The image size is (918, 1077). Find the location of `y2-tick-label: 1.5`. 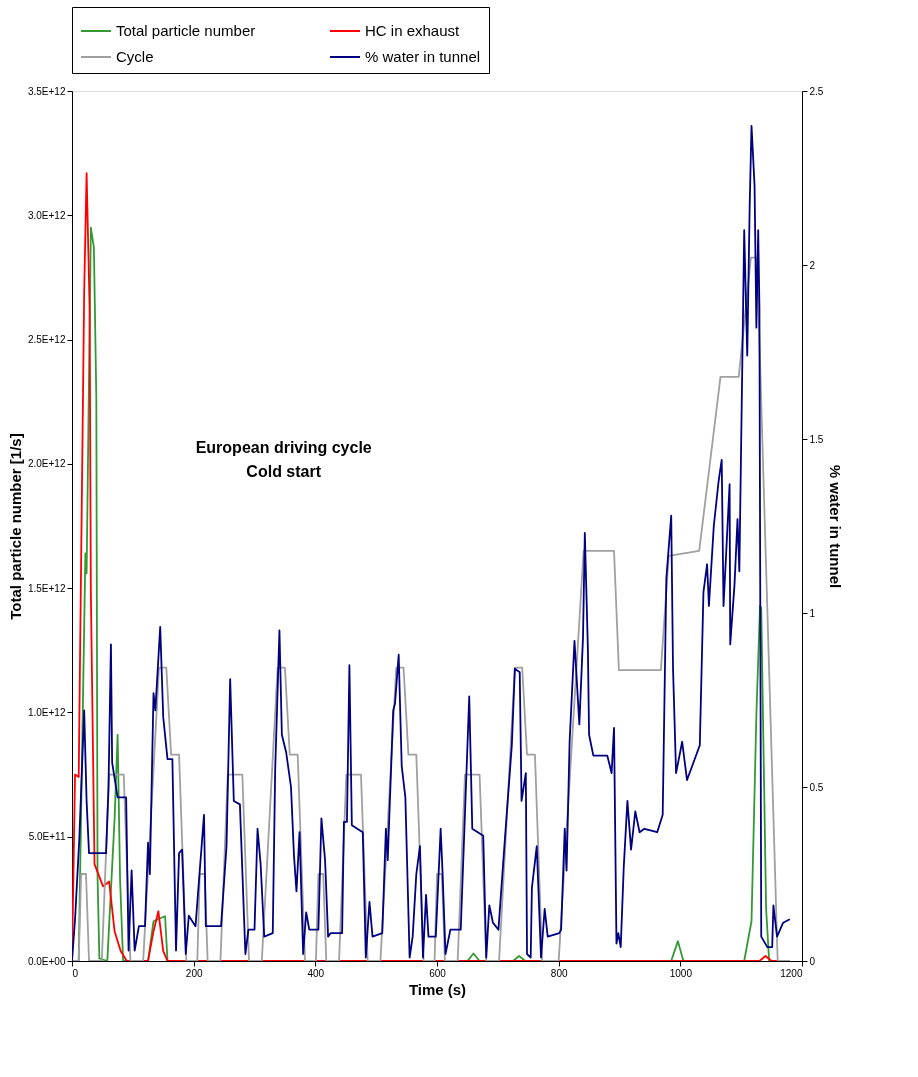

y2-tick-label: 1.5 is located at coordinates (816, 439).